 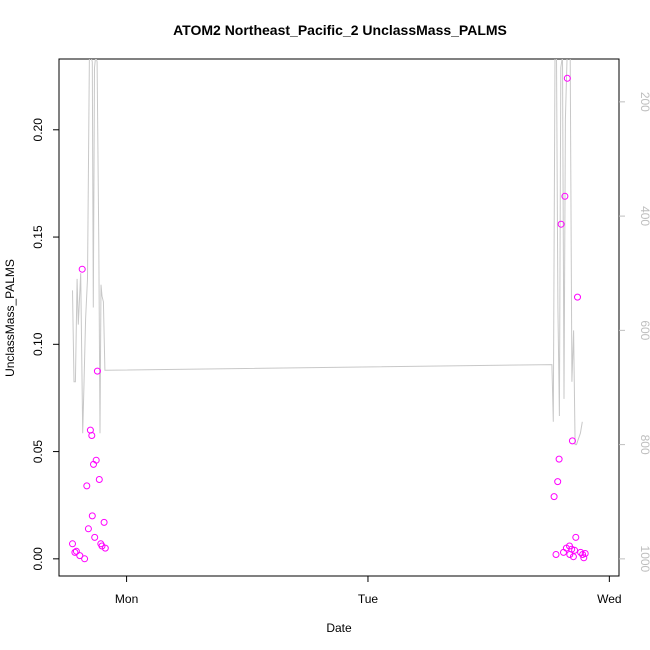 I want to click on x-axis: Mon Tue Wed, so click(x=368, y=591).